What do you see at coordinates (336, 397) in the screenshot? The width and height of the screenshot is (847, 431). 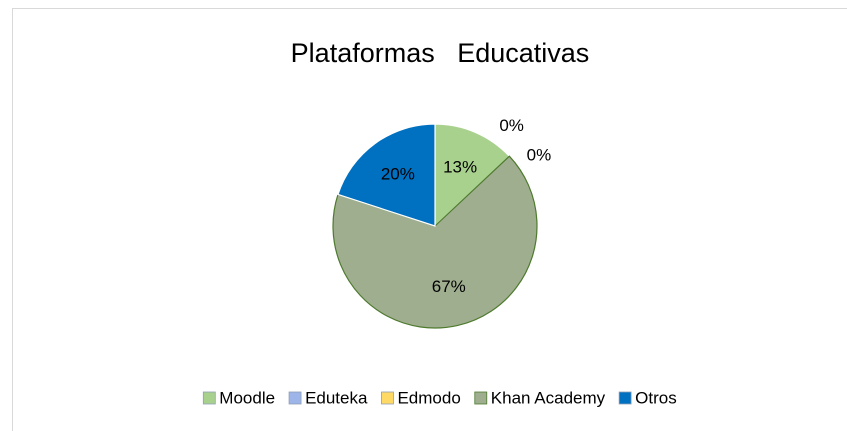 I see `legend-label: Eduteka` at bounding box center [336, 397].